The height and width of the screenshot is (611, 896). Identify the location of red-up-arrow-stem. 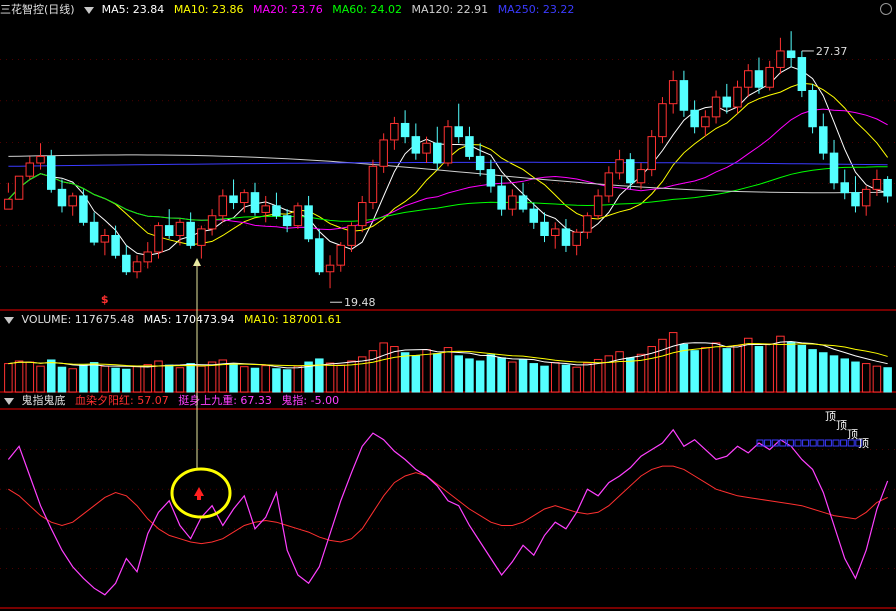
(199, 497).